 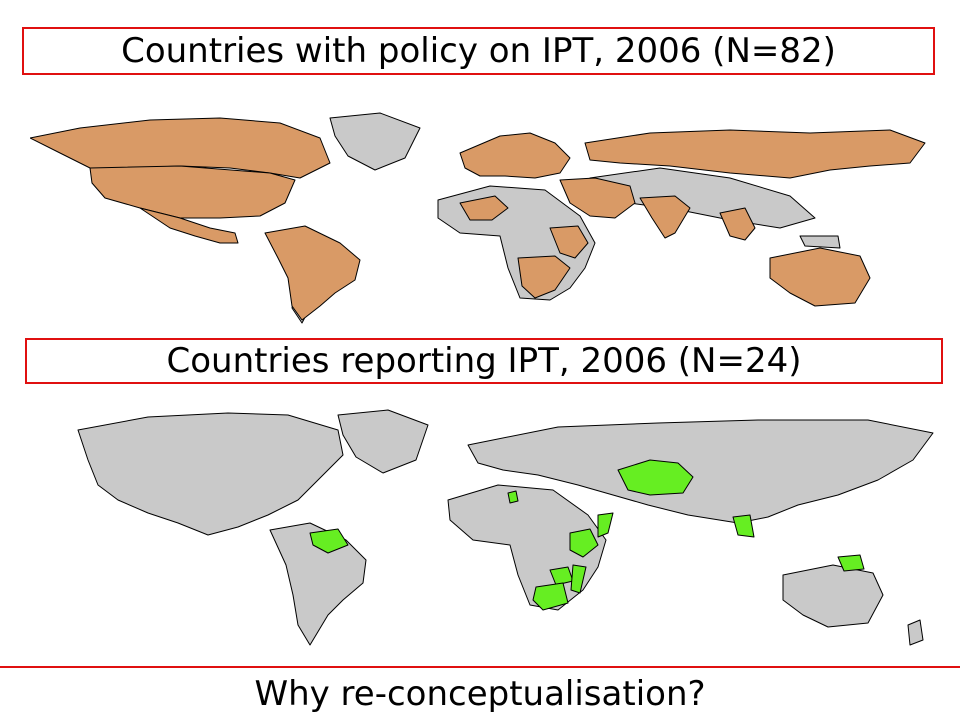 What do you see at coordinates (480, 667) in the screenshot?
I see `footer-divider` at bounding box center [480, 667].